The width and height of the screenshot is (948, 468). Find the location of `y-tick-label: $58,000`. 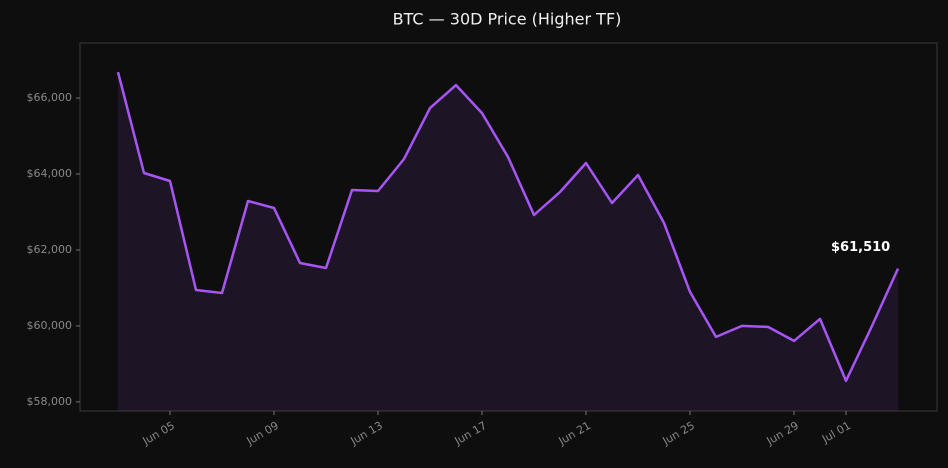

y-tick-label: $58,000 is located at coordinates (50, 401).